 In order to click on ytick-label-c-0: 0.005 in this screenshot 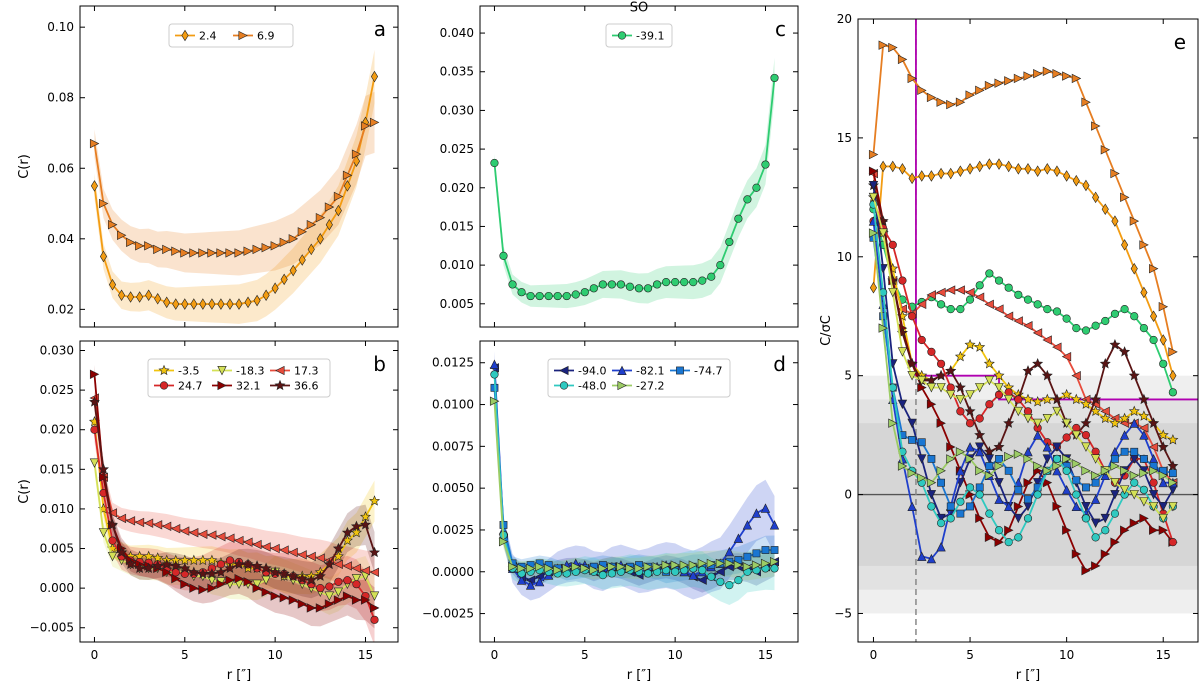, I will do `click(457, 304)`.